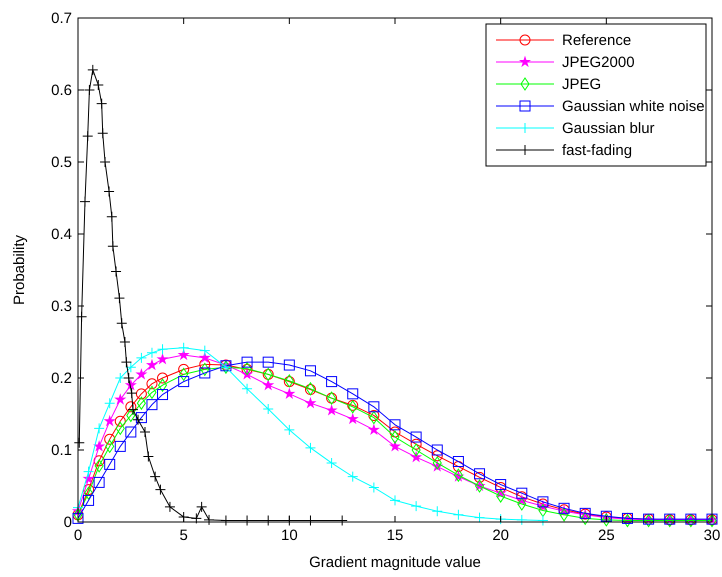 Image resolution: width=722 pixels, height=577 pixels. I want to click on y-axis-title: Probability, so click(19, 270).